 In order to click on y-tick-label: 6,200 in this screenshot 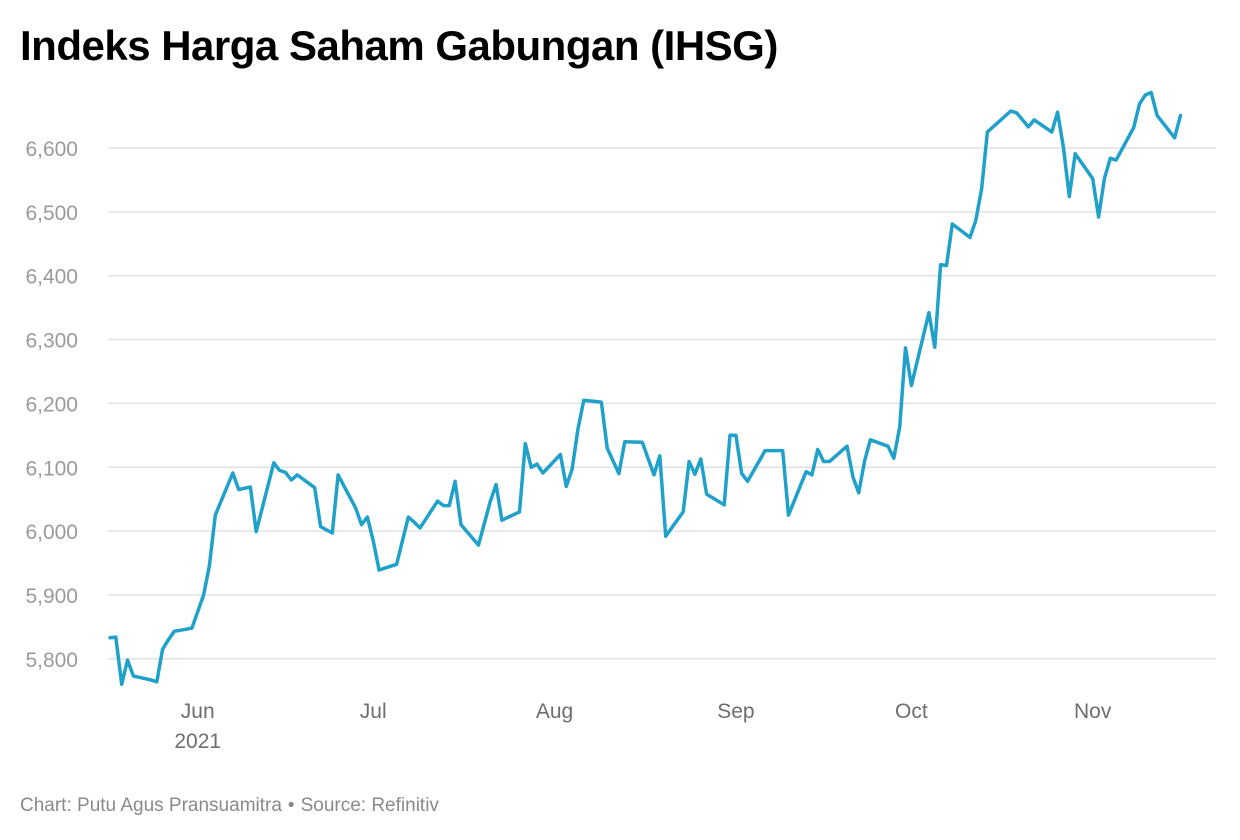, I will do `click(51, 404)`.